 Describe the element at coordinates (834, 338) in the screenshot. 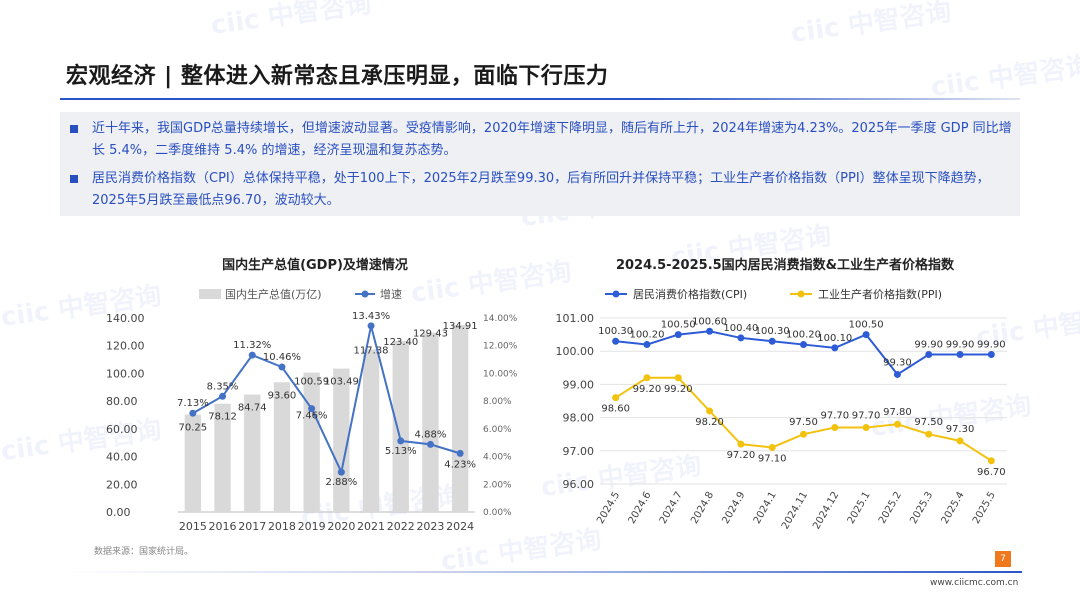

I see `cpi-data-label: 100.10` at that location.